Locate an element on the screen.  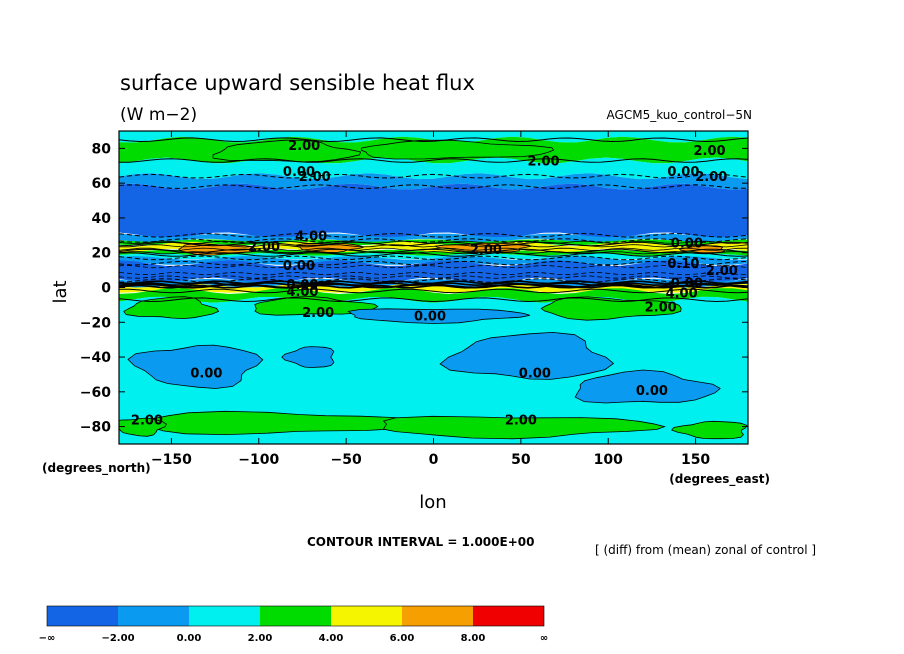
y-tick-label: 60 is located at coordinates (102, 184).